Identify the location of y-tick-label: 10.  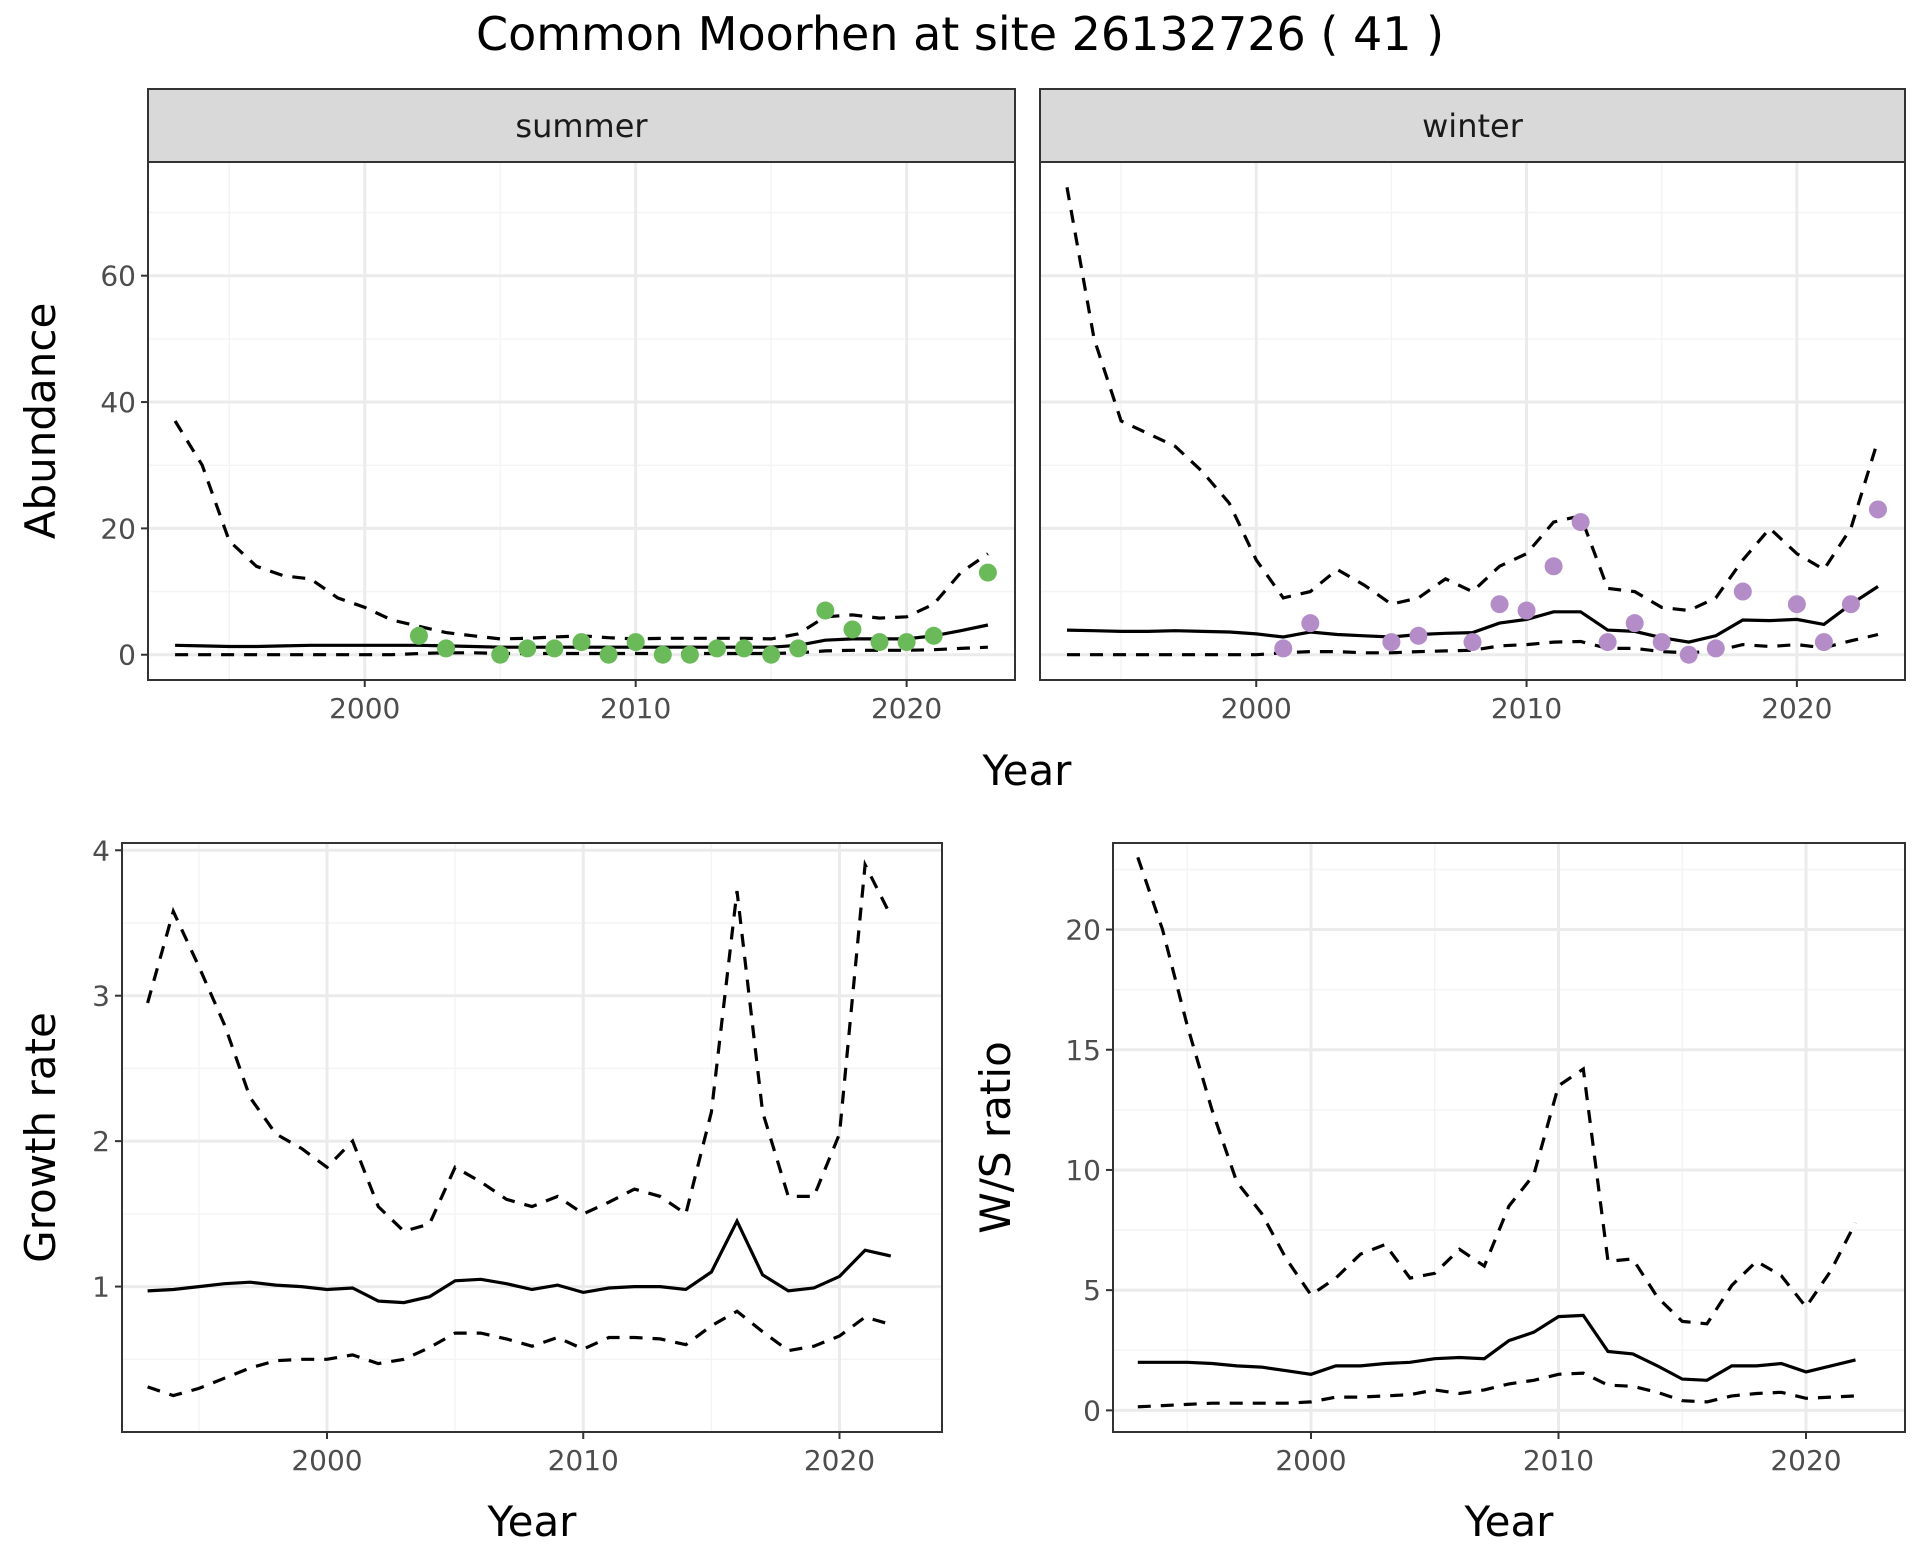
(1083, 1170).